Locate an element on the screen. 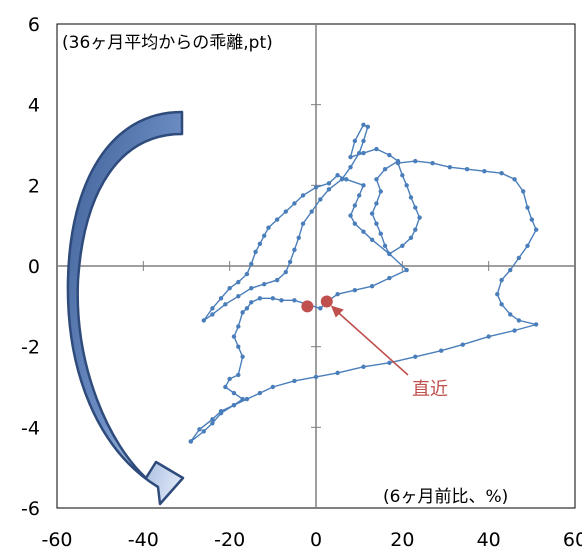  x-tick-label: 0 is located at coordinates (316, 540).